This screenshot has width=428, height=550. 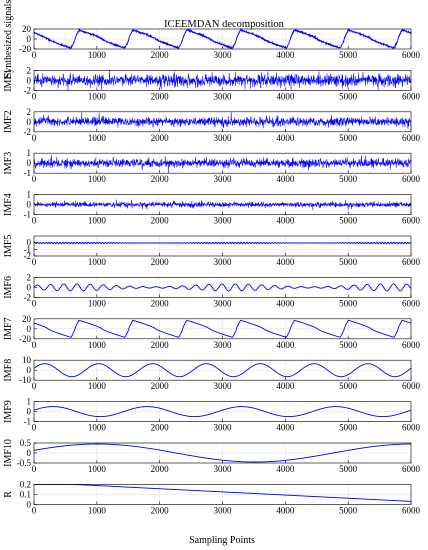 I want to click on y-tick-label: 20, so click(x=27, y=29).